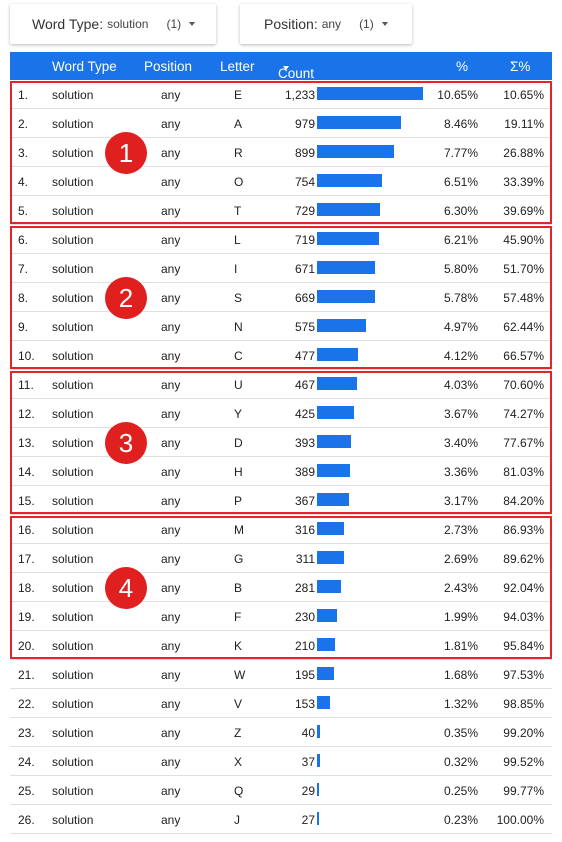 The height and width of the screenshot is (842, 562). I want to click on row-letter: U, so click(238, 385).